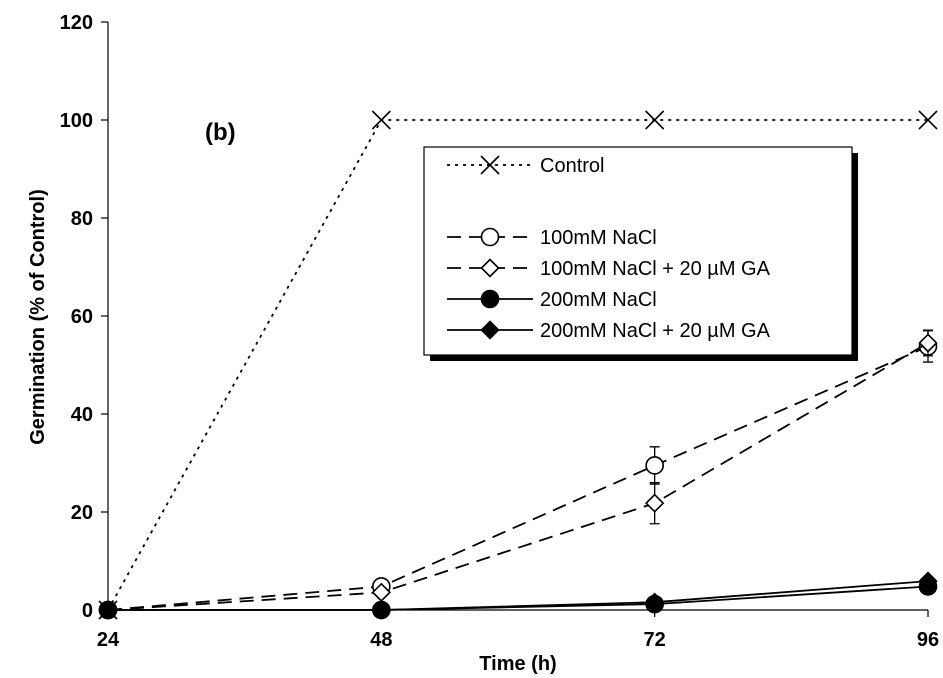  What do you see at coordinates (598, 238) in the screenshot?
I see `legend-label: 100mM NaCl` at bounding box center [598, 238].